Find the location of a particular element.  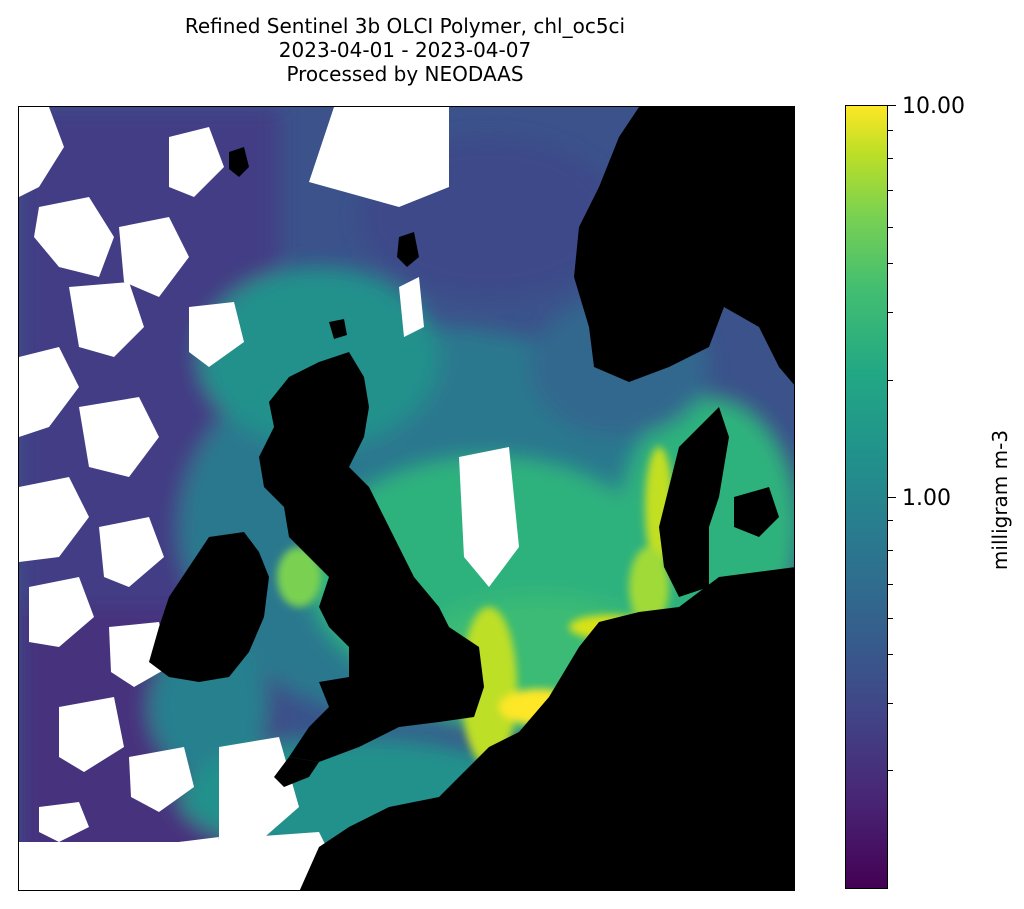

colorbar-tick-label: 10.00 is located at coordinates (933, 106).